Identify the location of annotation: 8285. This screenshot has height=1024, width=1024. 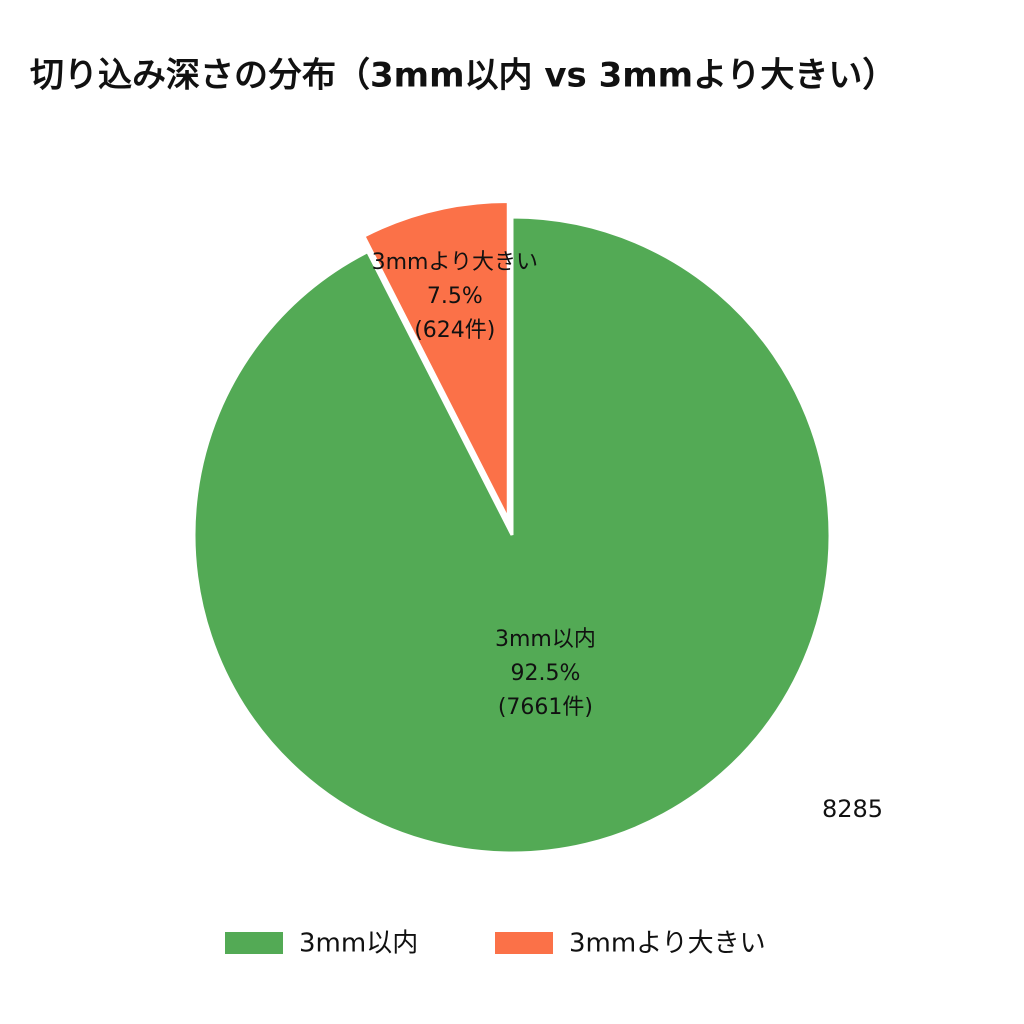
(852, 809).